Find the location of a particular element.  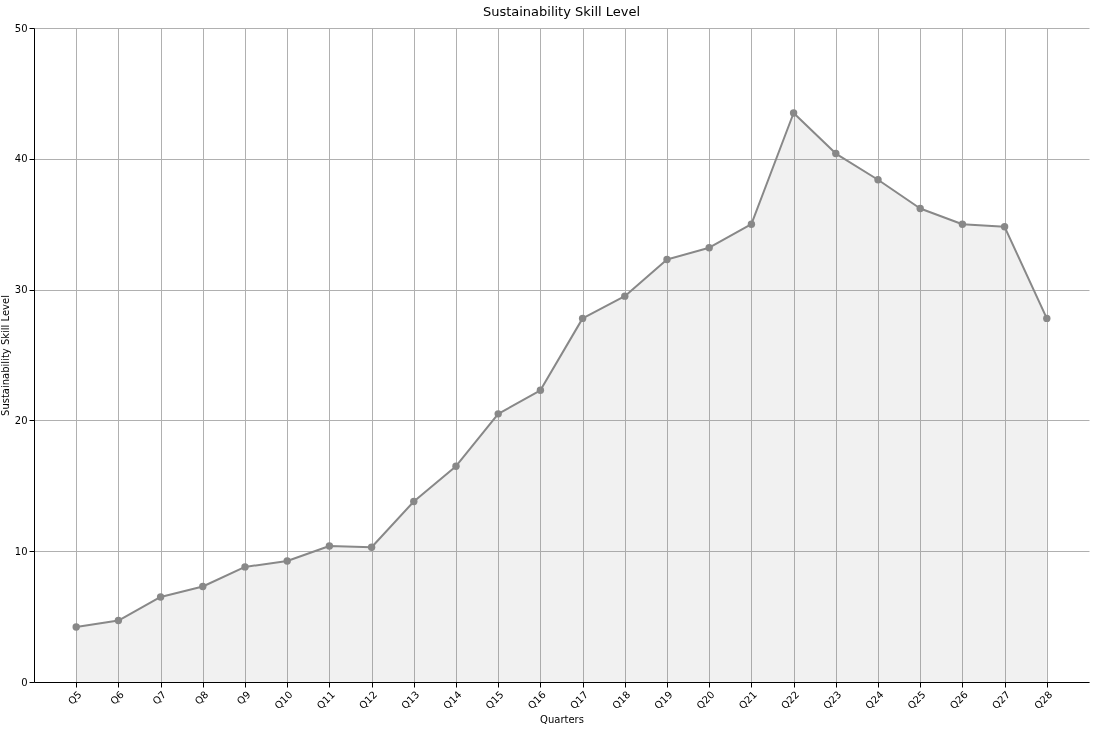

x-tick-label: Q20 is located at coordinates (705, 700).